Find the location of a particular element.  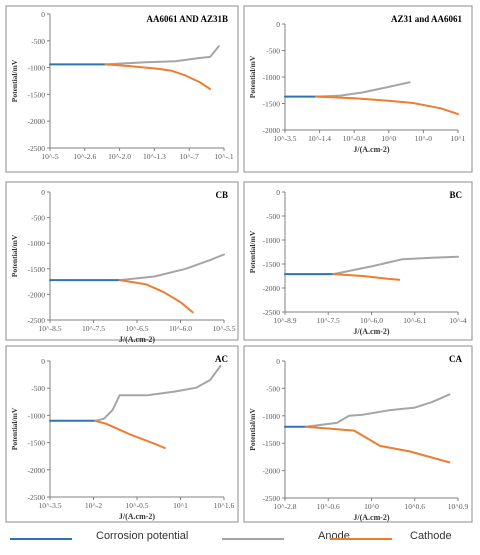

legend-swatch-corrosion is located at coordinates (41, 539).